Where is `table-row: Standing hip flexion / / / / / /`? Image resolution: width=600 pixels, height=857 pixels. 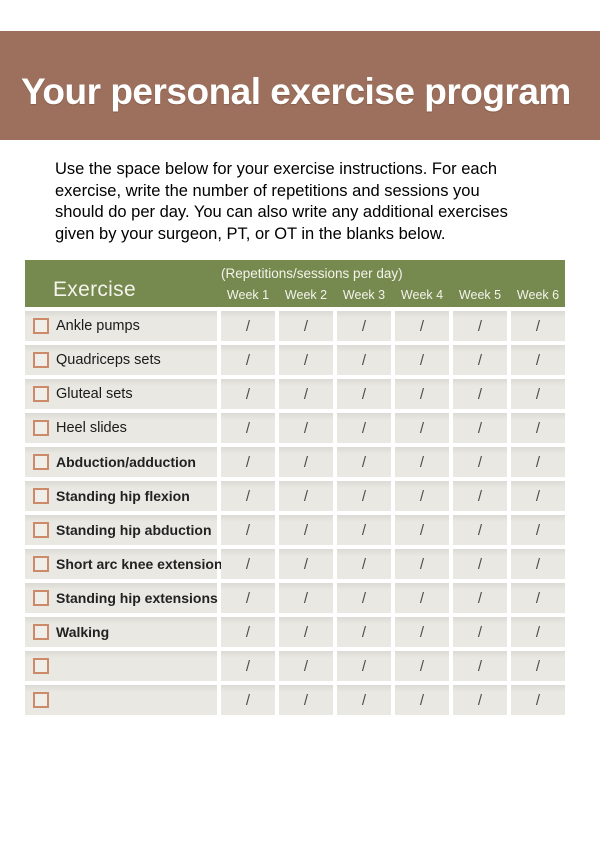
table-row: Standing hip flexion / / / / / / is located at coordinates (295, 496).